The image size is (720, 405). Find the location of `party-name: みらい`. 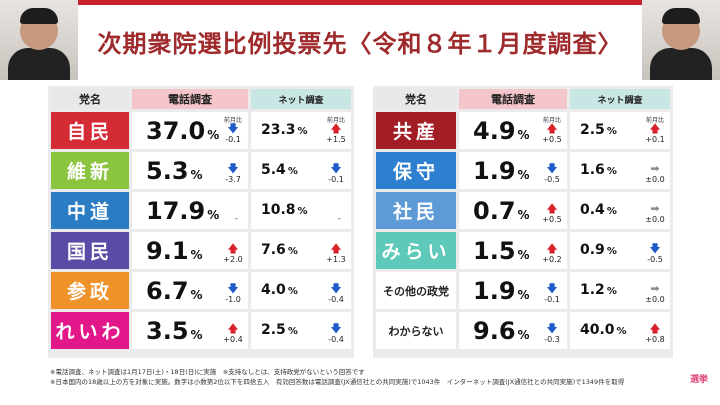

party-name: みらい is located at coordinates (416, 250).